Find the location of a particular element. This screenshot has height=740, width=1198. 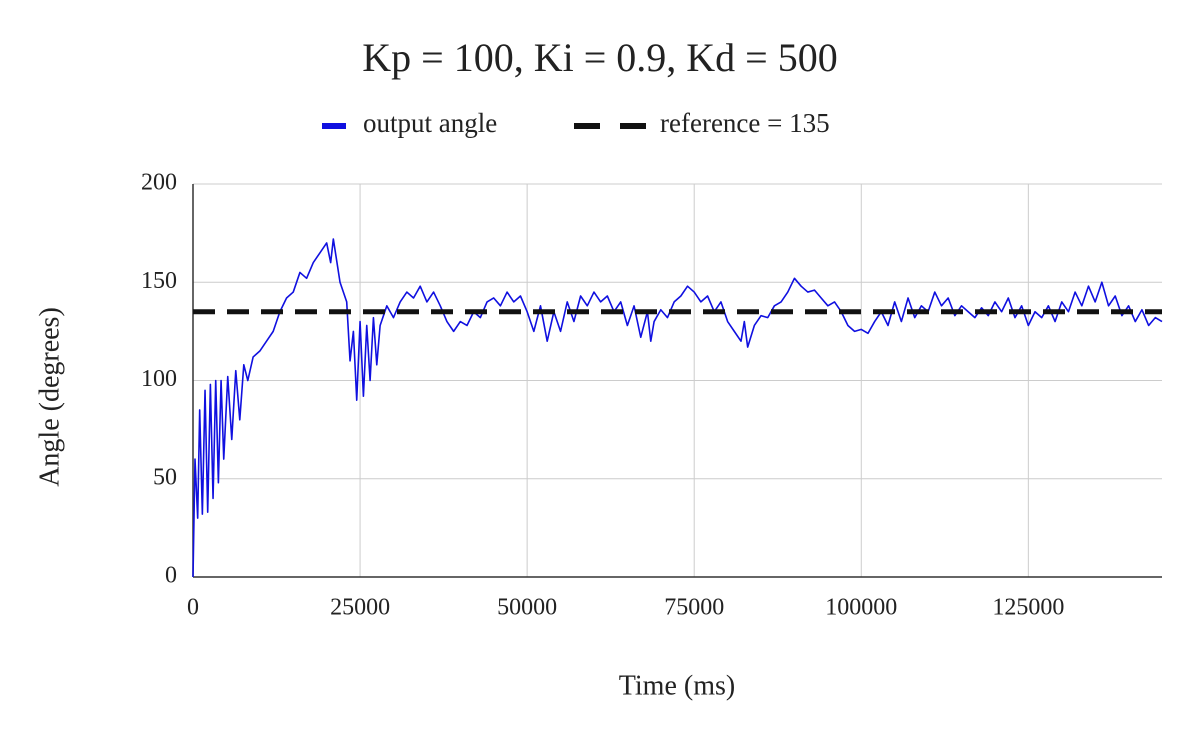

x-tick-label: 100000 is located at coordinates (861, 608).